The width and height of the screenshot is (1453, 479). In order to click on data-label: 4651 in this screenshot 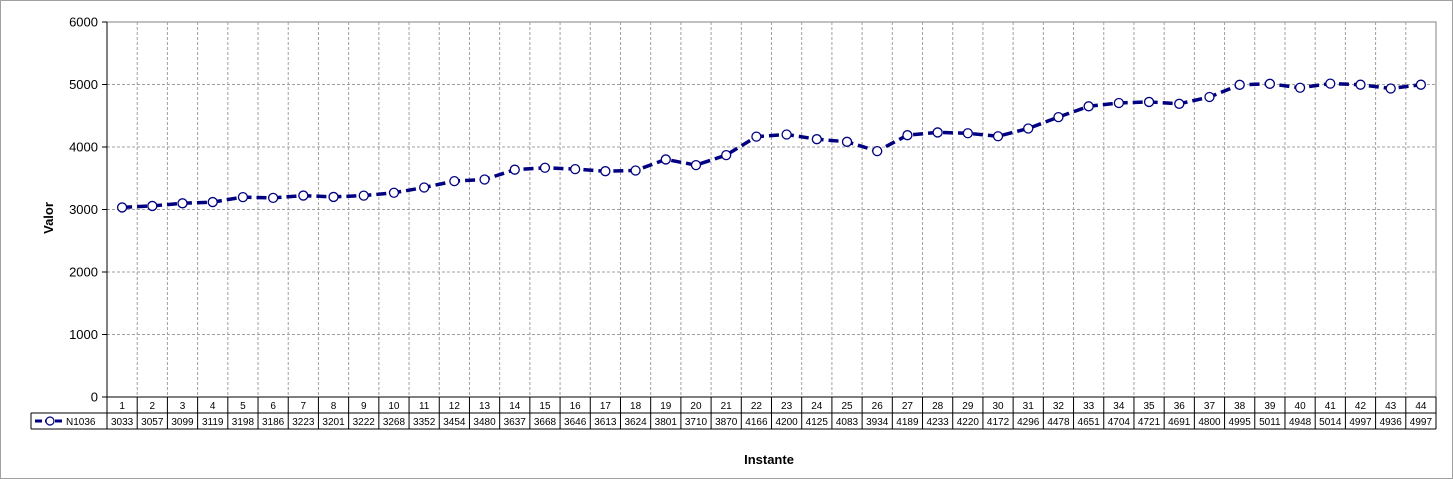, I will do `click(1089, 422)`.